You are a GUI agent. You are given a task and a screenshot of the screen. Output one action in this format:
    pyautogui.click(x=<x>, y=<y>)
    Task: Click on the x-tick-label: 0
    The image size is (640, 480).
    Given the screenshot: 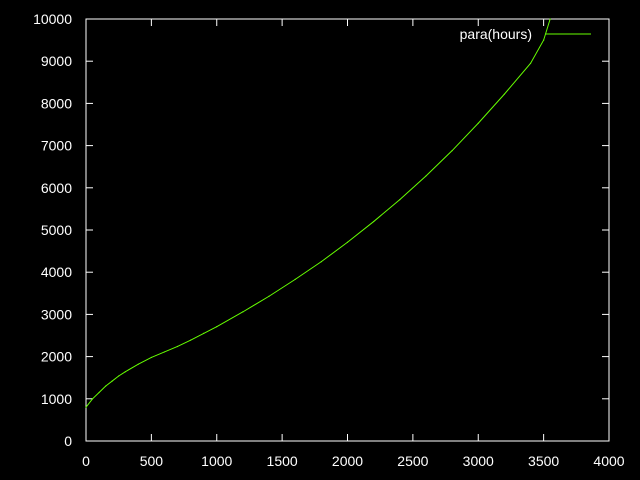 What is the action you would take?
    pyautogui.click(x=86, y=461)
    